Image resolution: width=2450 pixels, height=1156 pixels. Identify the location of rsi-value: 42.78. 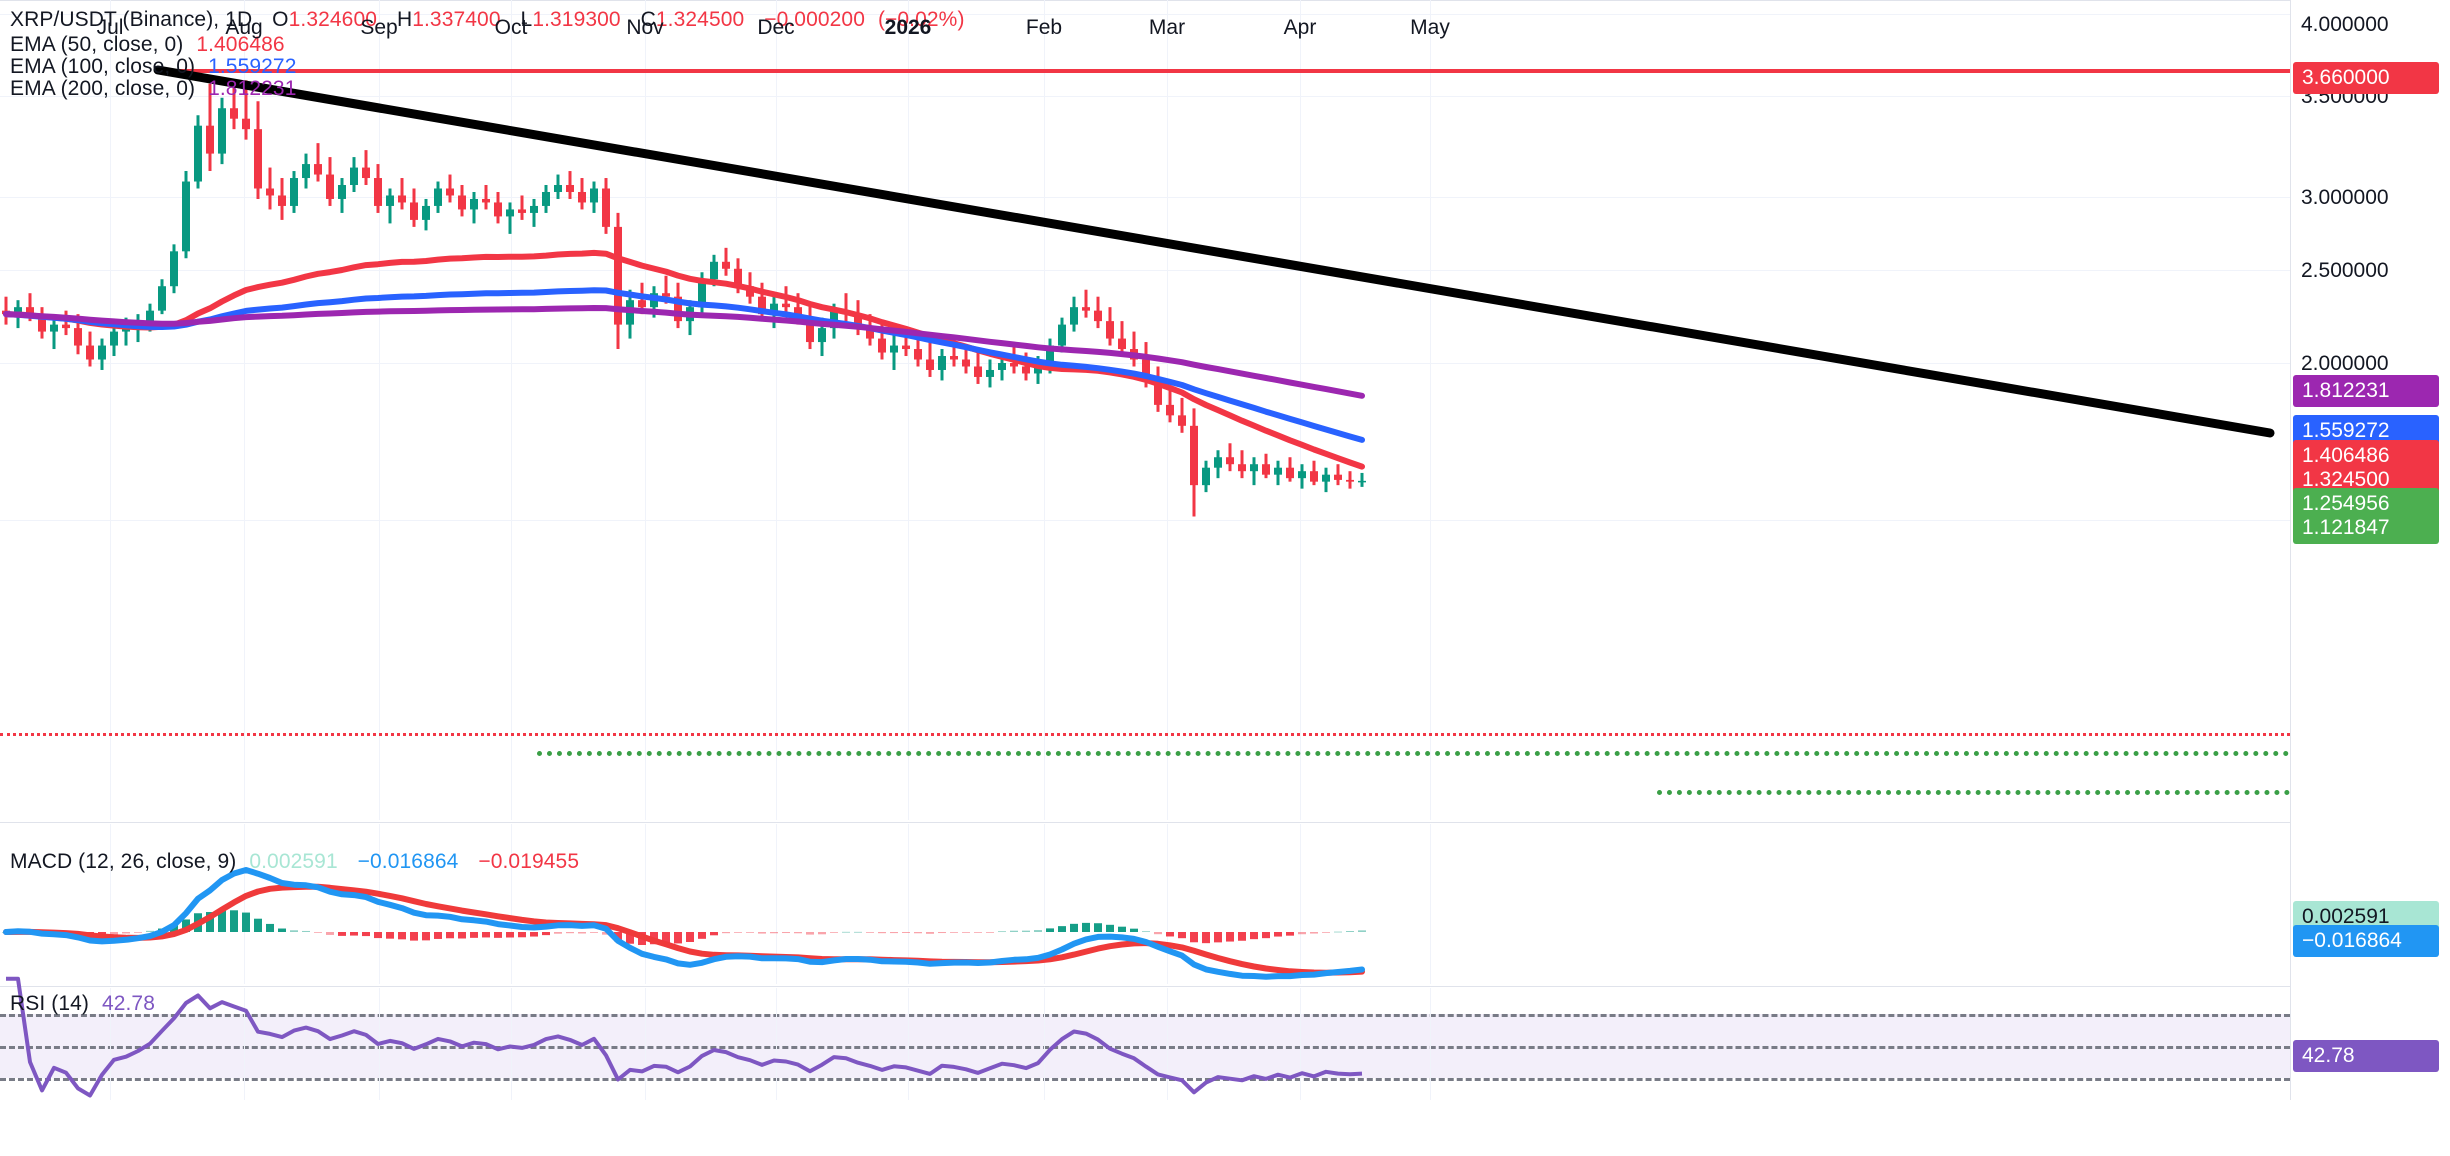
(128, 1003).